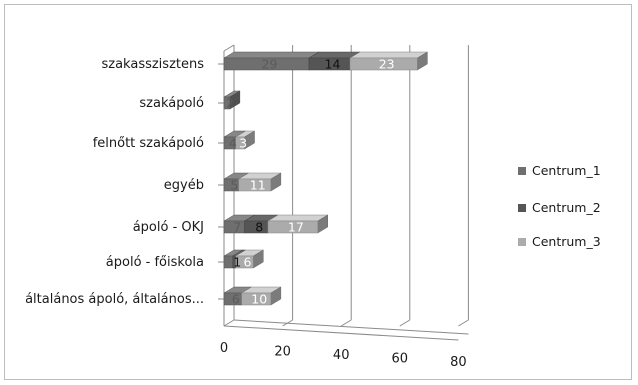 The height and width of the screenshot is (385, 638). Describe the element at coordinates (296, 227) in the screenshot. I see `data-label-4-2: 17` at that location.